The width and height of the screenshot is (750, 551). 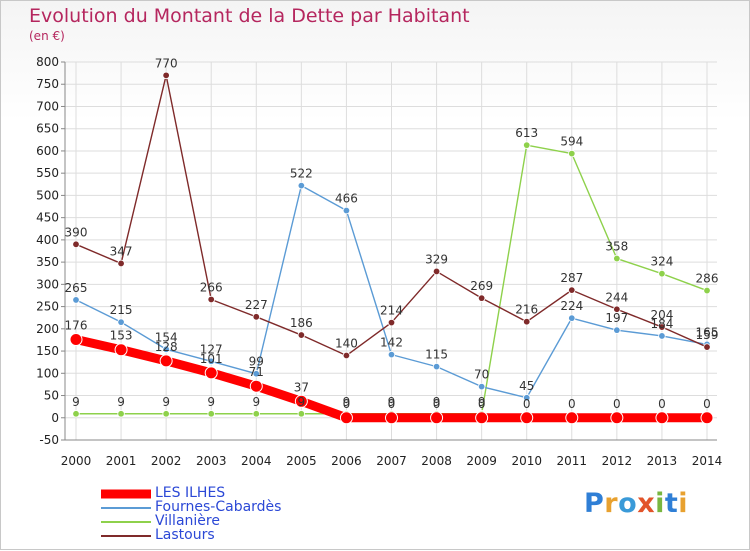 I want to click on data-label: 101, so click(x=211, y=359).